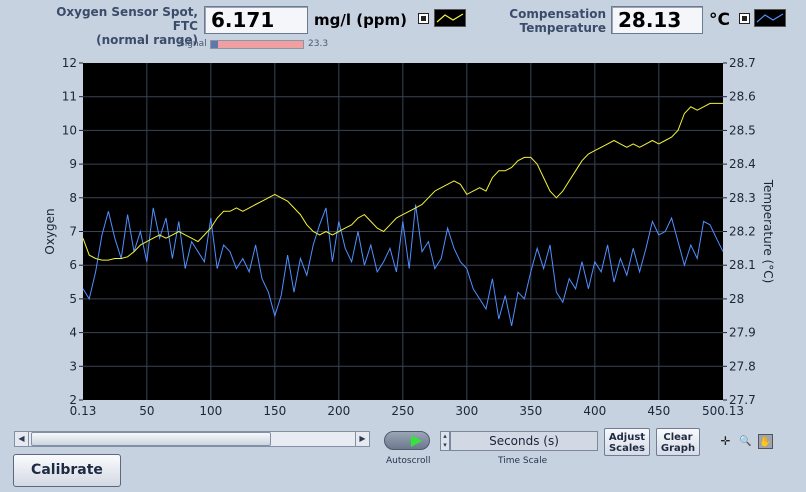  What do you see at coordinates (678, 442) in the screenshot?
I see `clear-graph-button: Clear Graph` at bounding box center [678, 442].